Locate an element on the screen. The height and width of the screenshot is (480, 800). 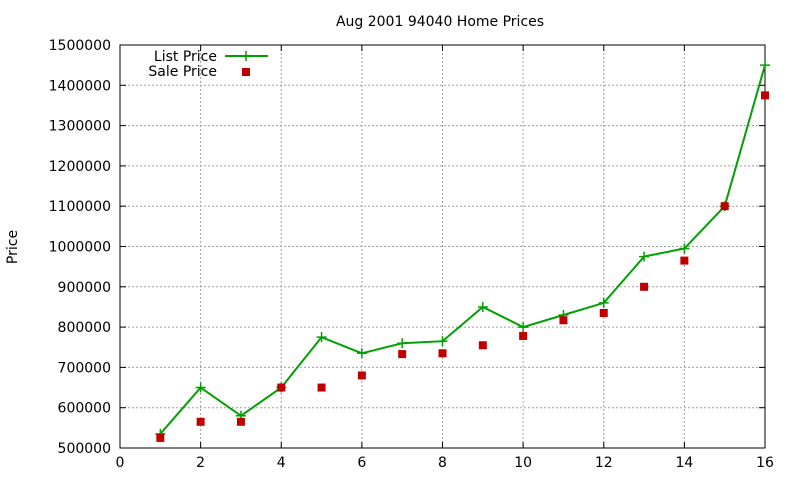
y-tick-label: 700000 is located at coordinates (84, 368).